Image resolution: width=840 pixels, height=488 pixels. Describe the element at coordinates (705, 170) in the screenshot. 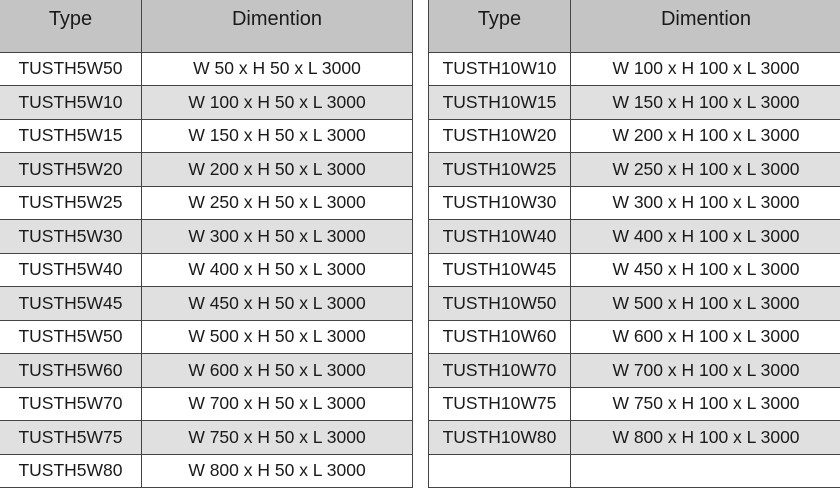

I see `dimension-cell: W 250 x H 100 x L 3000` at that location.